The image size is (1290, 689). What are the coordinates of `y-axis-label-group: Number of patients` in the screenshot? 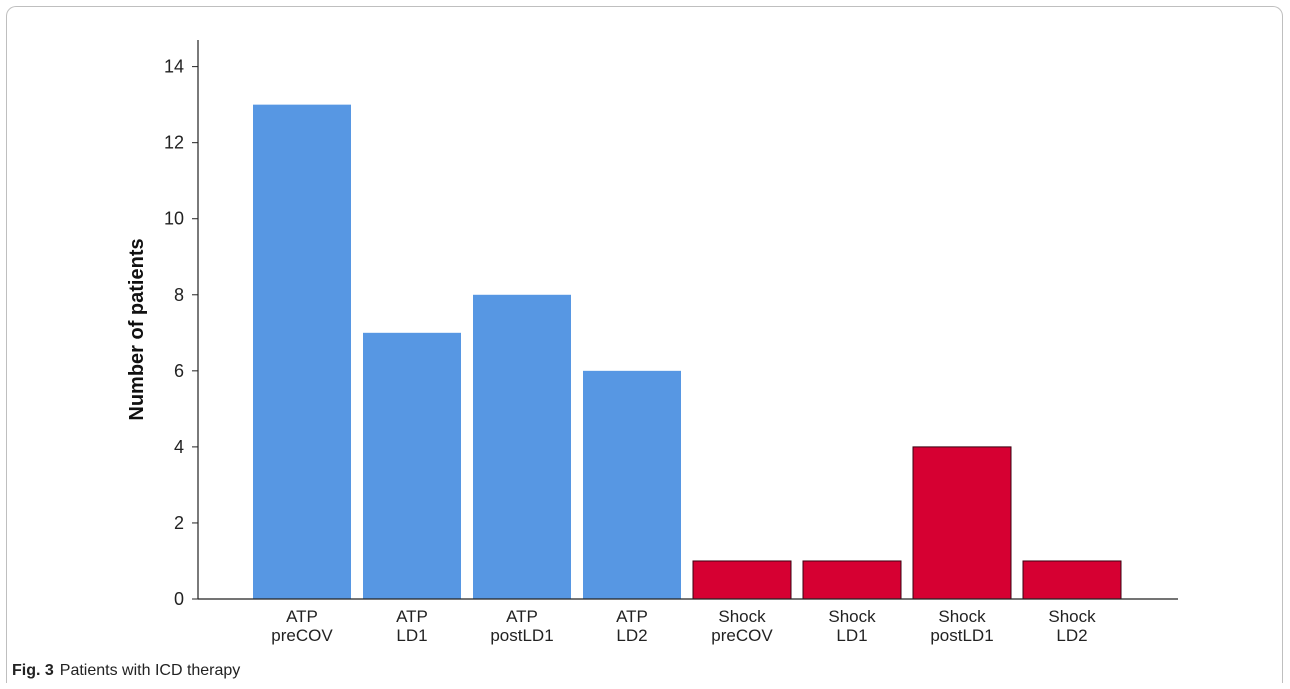 It's located at (137, 329).